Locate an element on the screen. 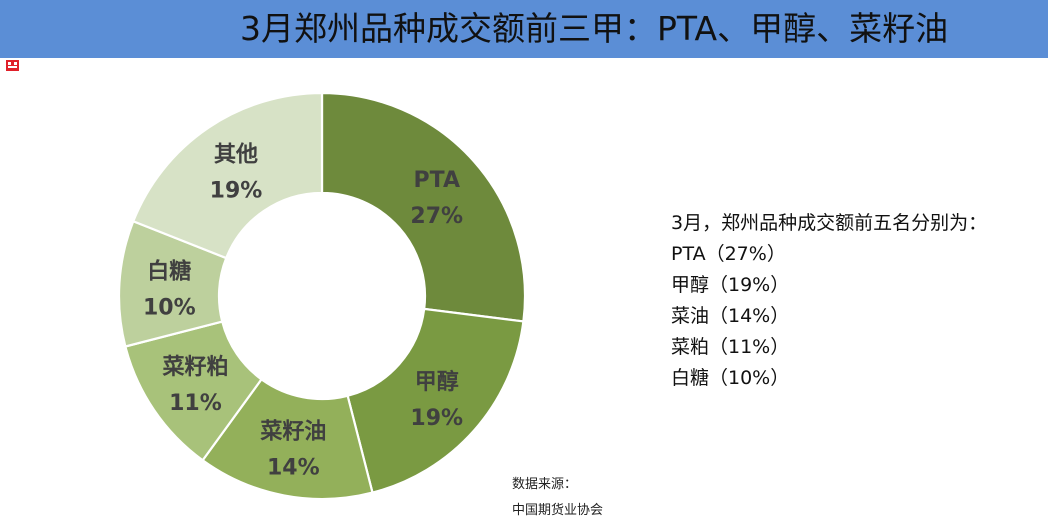 This screenshot has width=1048, height=528. title-bar is located at coordinates (524, 29).